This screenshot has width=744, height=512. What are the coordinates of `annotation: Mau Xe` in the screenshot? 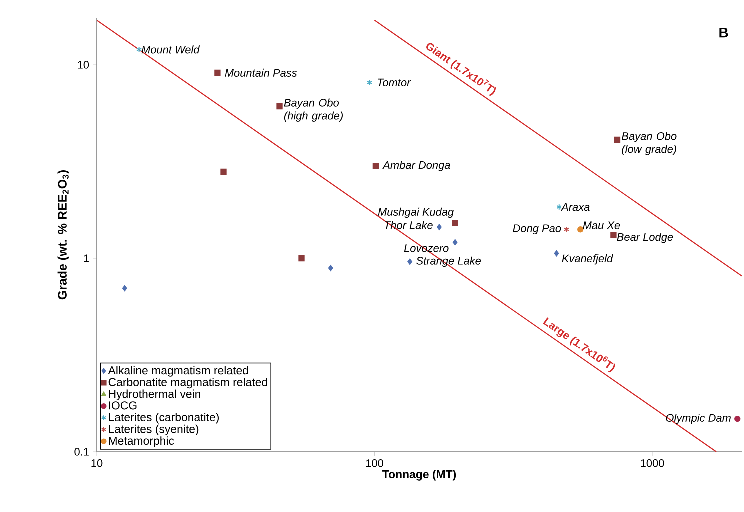 It's located at (601, 226).